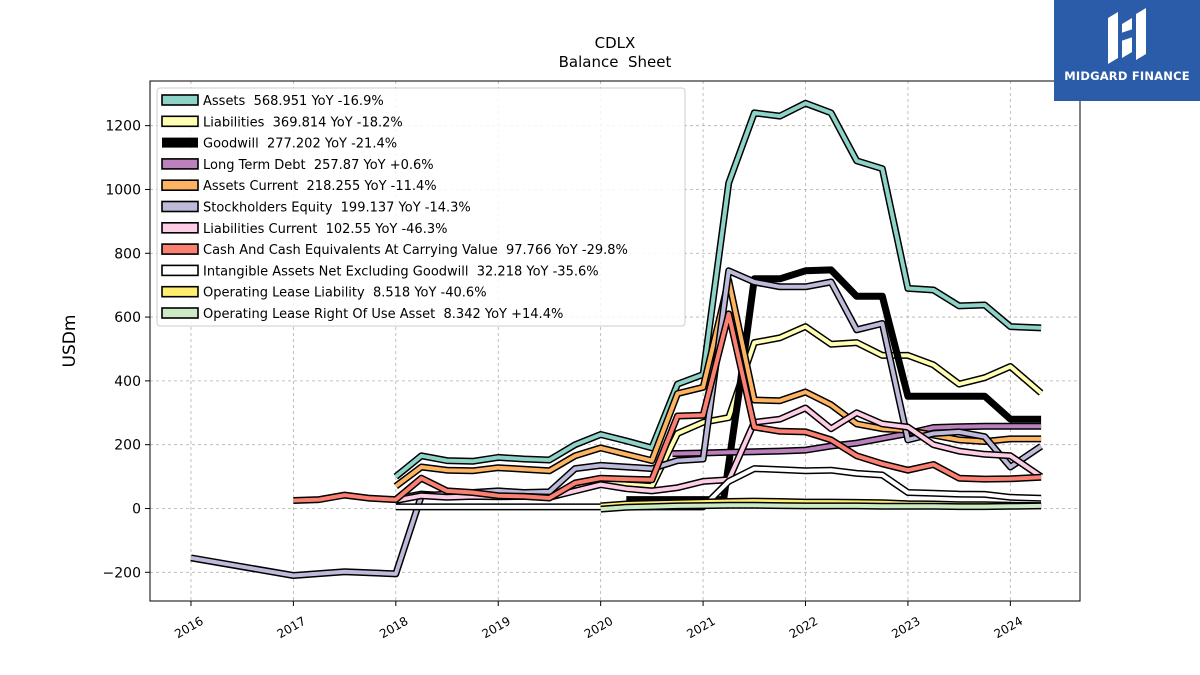 This screenshot has height=675, width=1200. I want to click on y-tick-label: 1000, so click(123, 190).